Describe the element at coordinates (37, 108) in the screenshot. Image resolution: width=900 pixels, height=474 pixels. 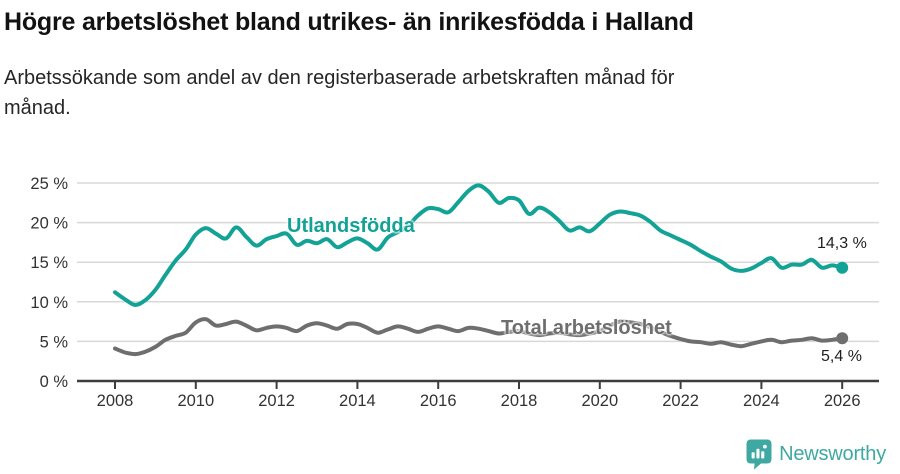
I see `subtitle-line-2: månad.` at that location.